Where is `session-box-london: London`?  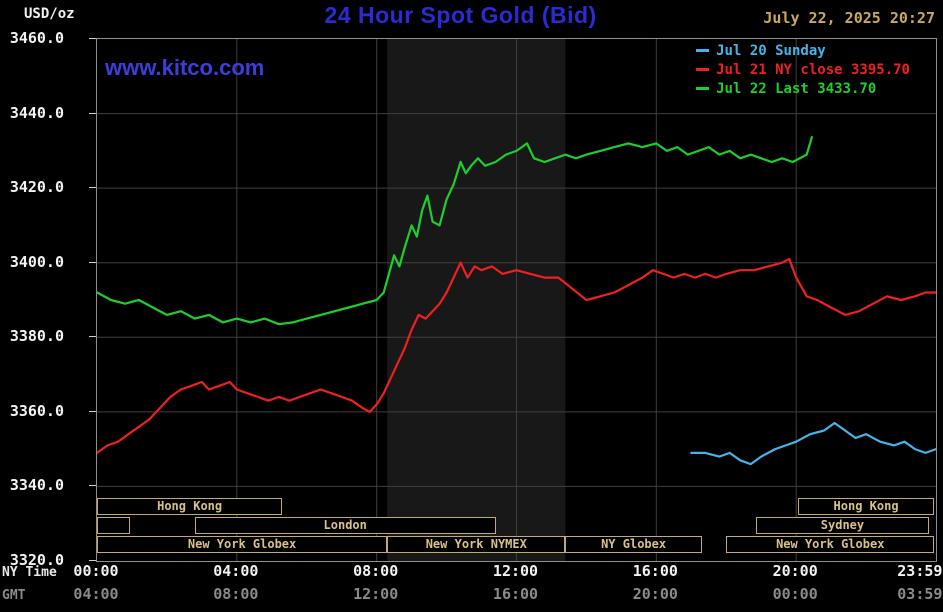 session-box-london: London is located at coordinates (345, 525).